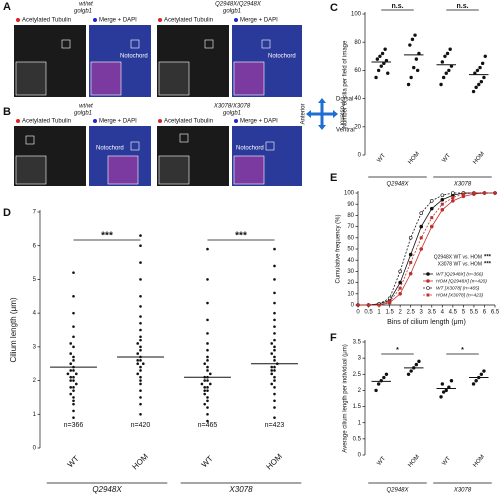 The width and height of the screenshot is (500, 499). Describe the element at coordinates (322, 114) in the screenshot. I see `orientation-cross` at that location.